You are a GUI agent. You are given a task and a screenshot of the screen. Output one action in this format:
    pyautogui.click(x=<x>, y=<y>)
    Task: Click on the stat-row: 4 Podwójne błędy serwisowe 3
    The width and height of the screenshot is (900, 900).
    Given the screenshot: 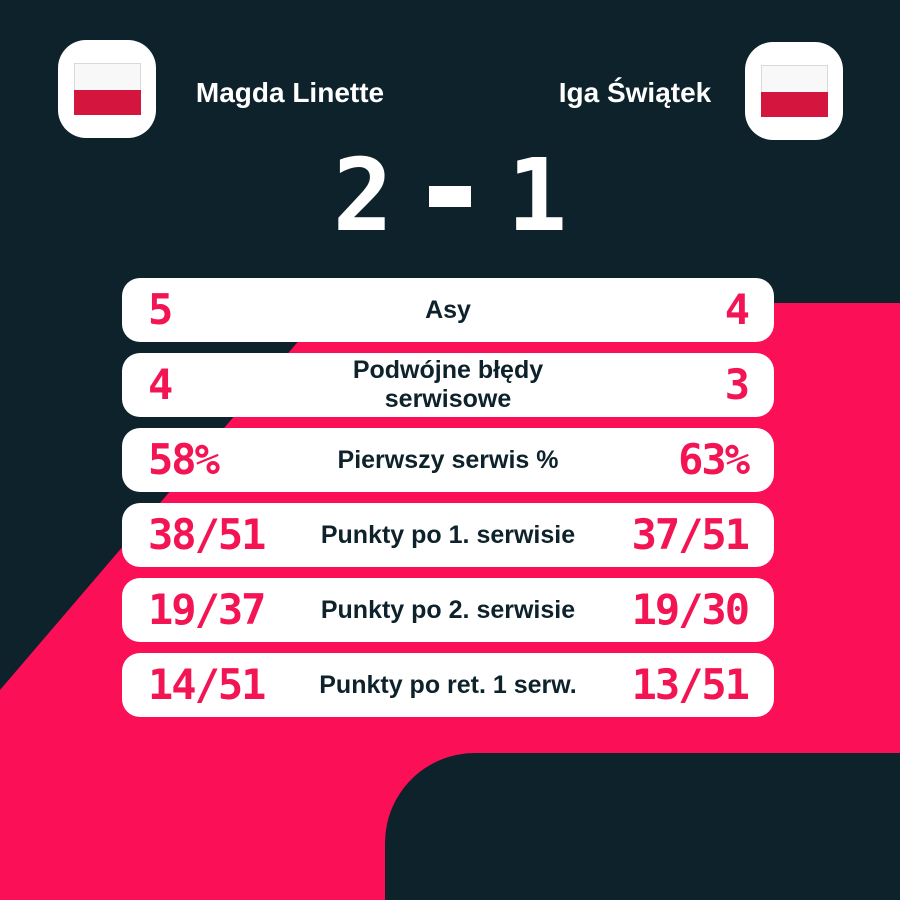 What is the action you would take?
    pyautogui.click(x=448, y=385)
    